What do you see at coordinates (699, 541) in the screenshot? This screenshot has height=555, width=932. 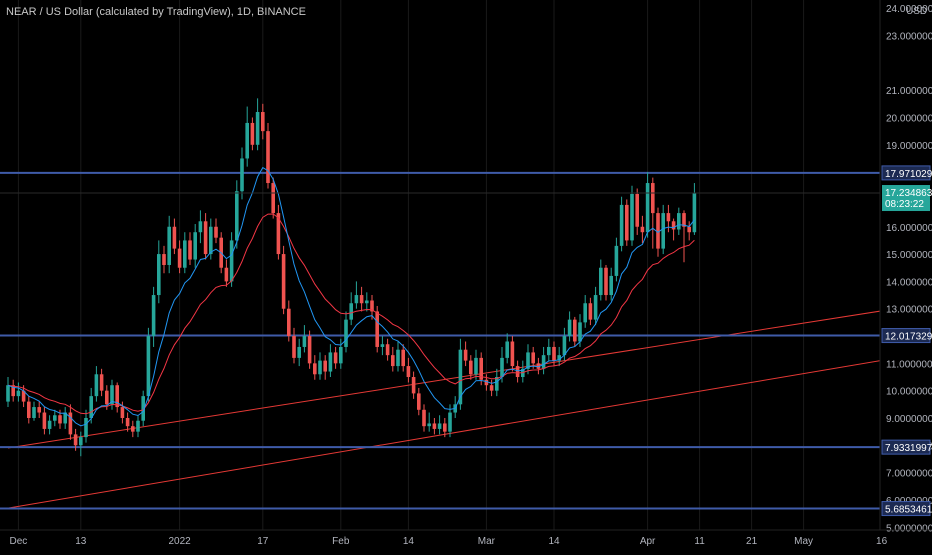 I see `time-axis-tick: 11` at bounding box center [699, 541].